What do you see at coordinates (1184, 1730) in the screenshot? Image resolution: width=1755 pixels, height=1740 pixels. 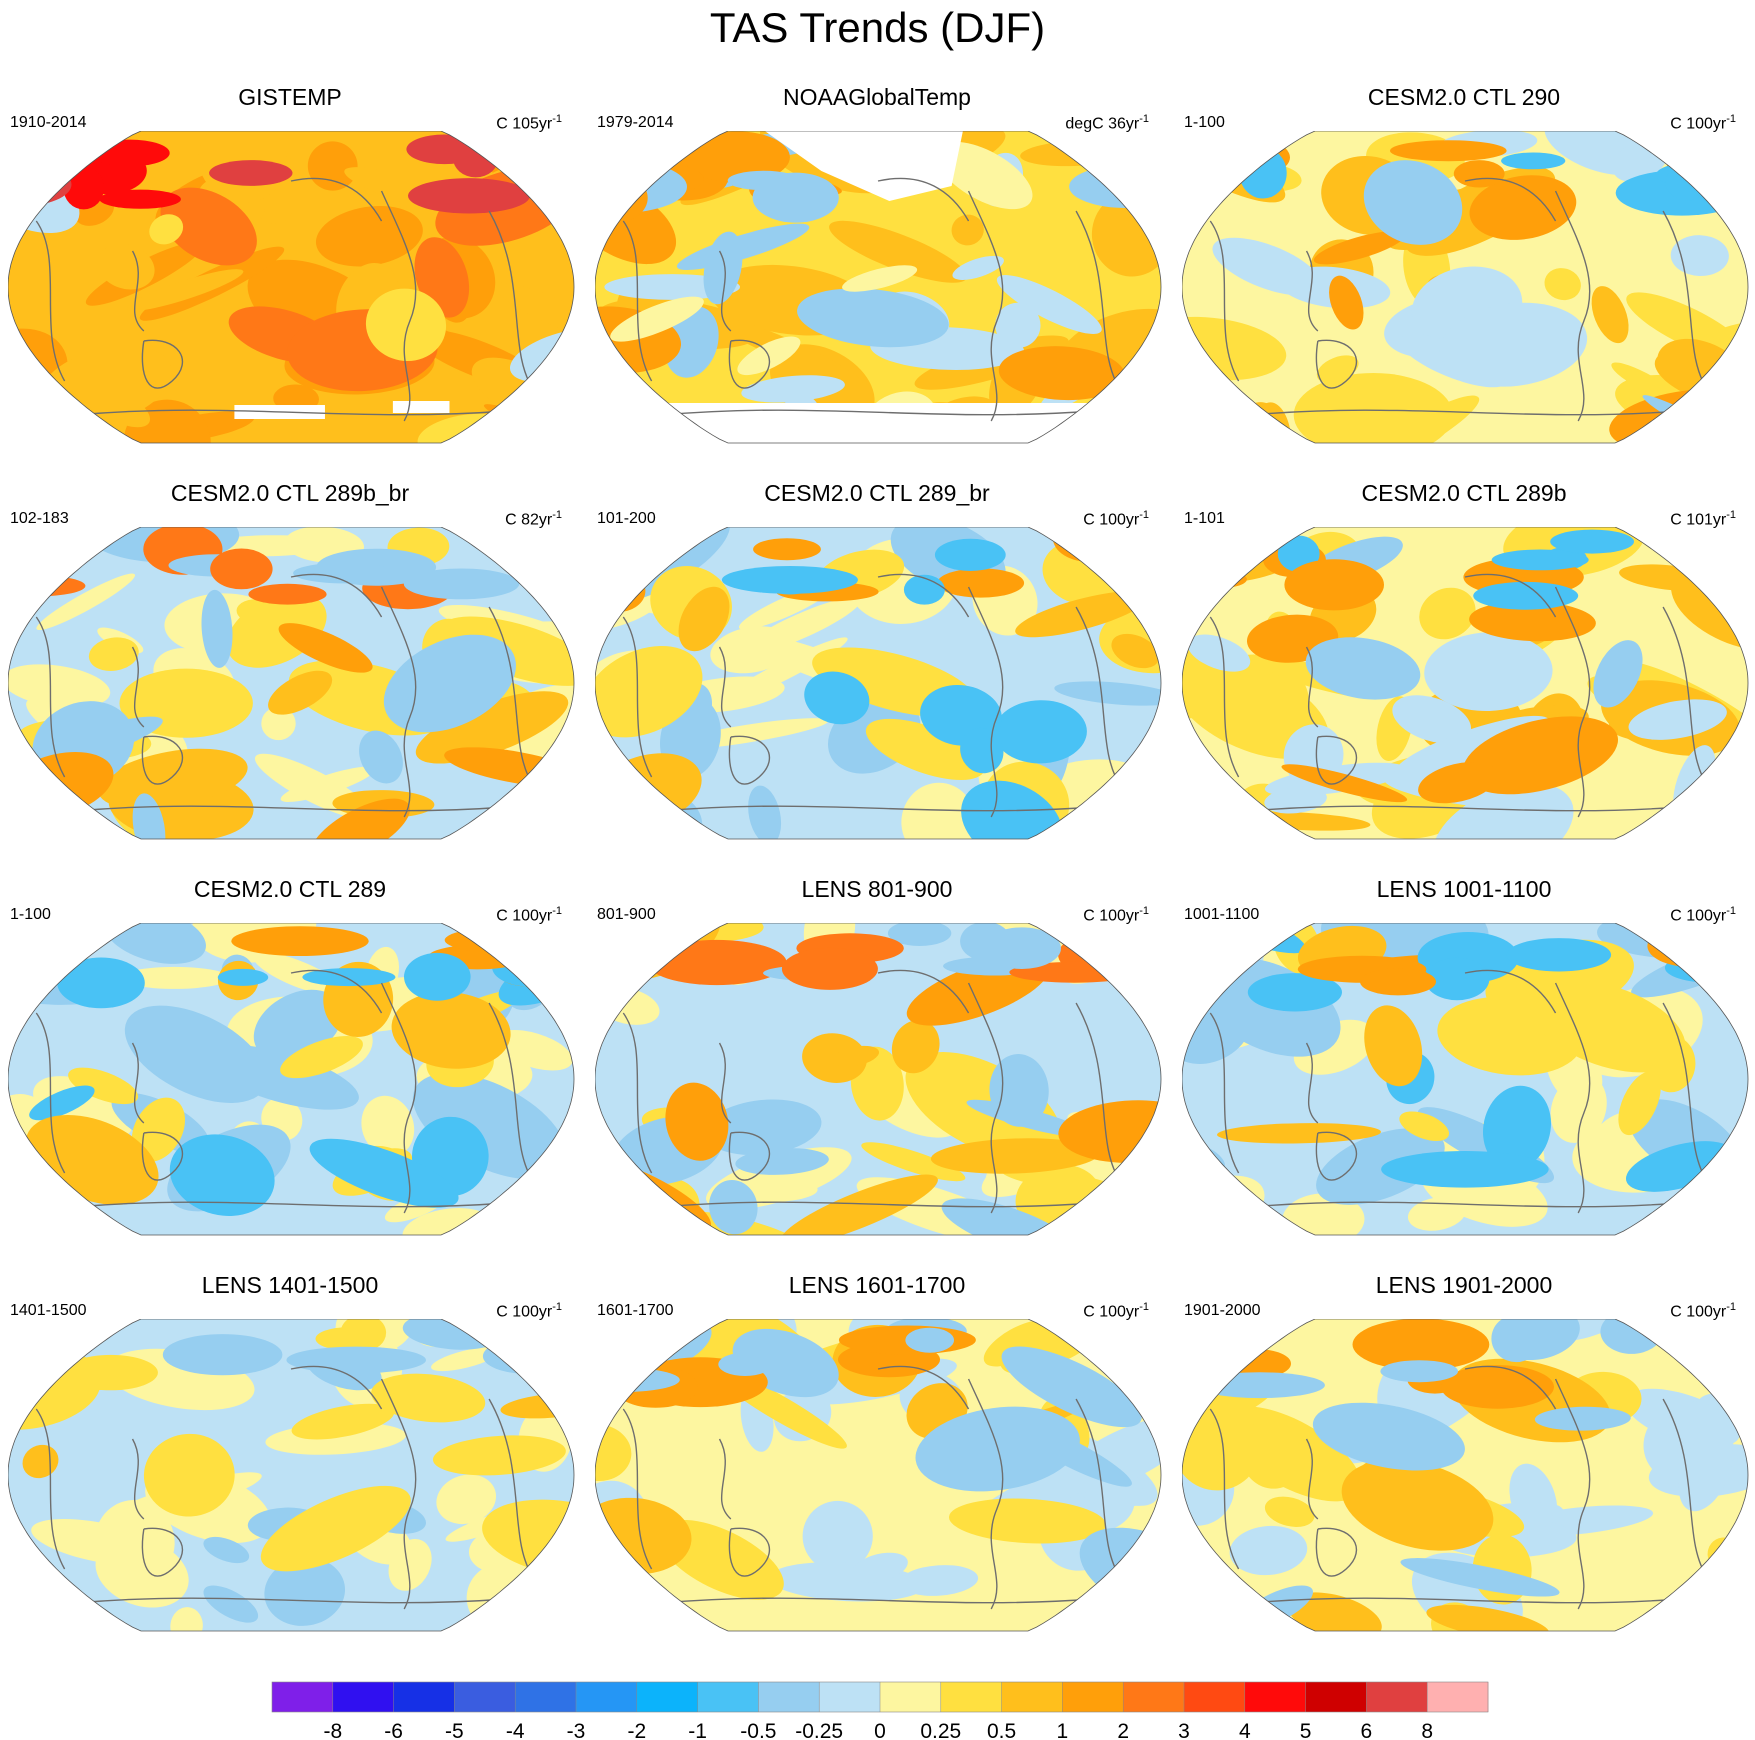 I see `colorbar-tick-label: 3` at bounding box center [1184, 1730].